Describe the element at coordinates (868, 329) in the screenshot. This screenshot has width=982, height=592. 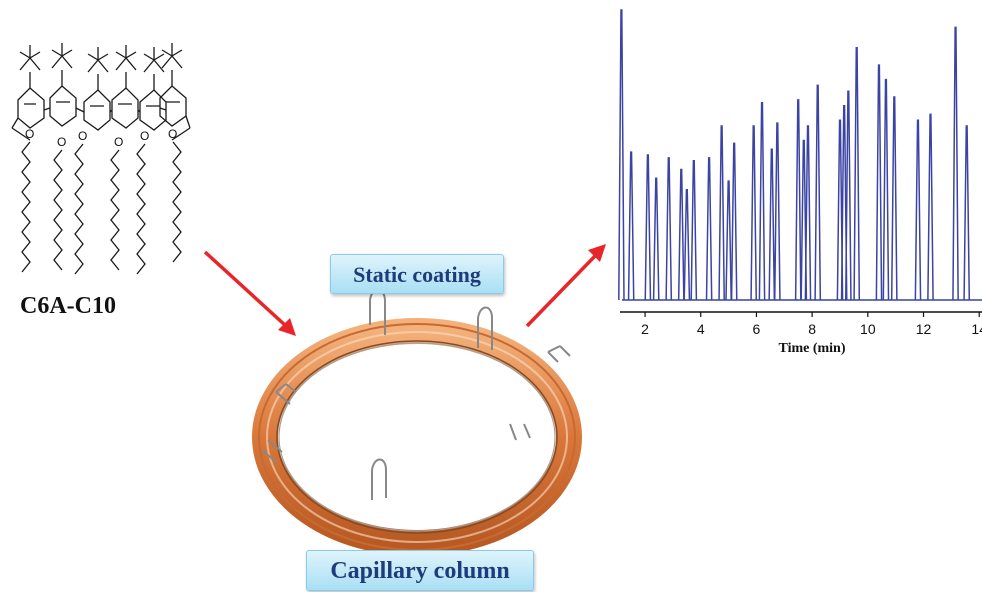
I see `x-tick-label-10: 10` at that location.